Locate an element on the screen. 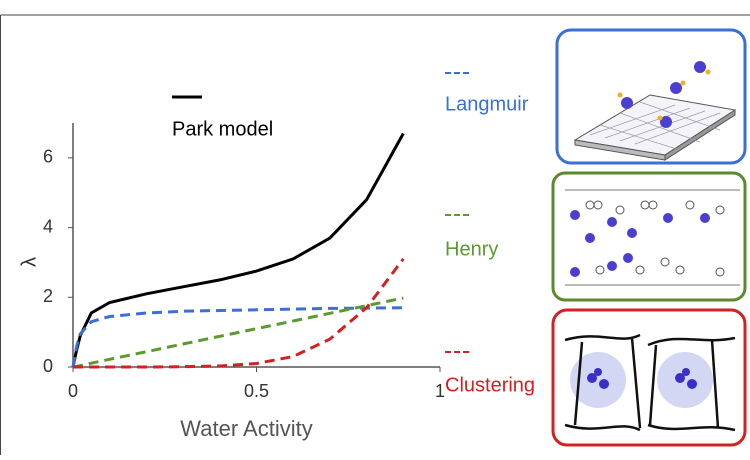 This screenshot has width=750, height=460. y-tick-label: 4 is located at coordinates (48, 226).